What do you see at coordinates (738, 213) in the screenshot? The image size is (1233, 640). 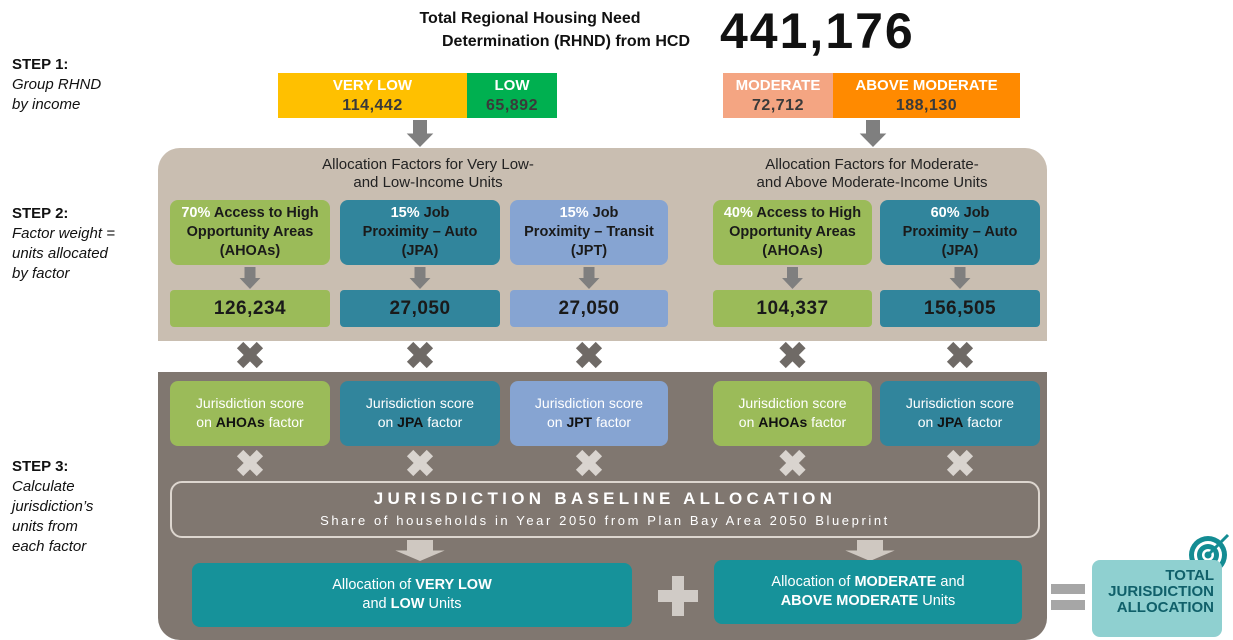 I see `factor-weight: 40%` at bounding box center [738, 213].